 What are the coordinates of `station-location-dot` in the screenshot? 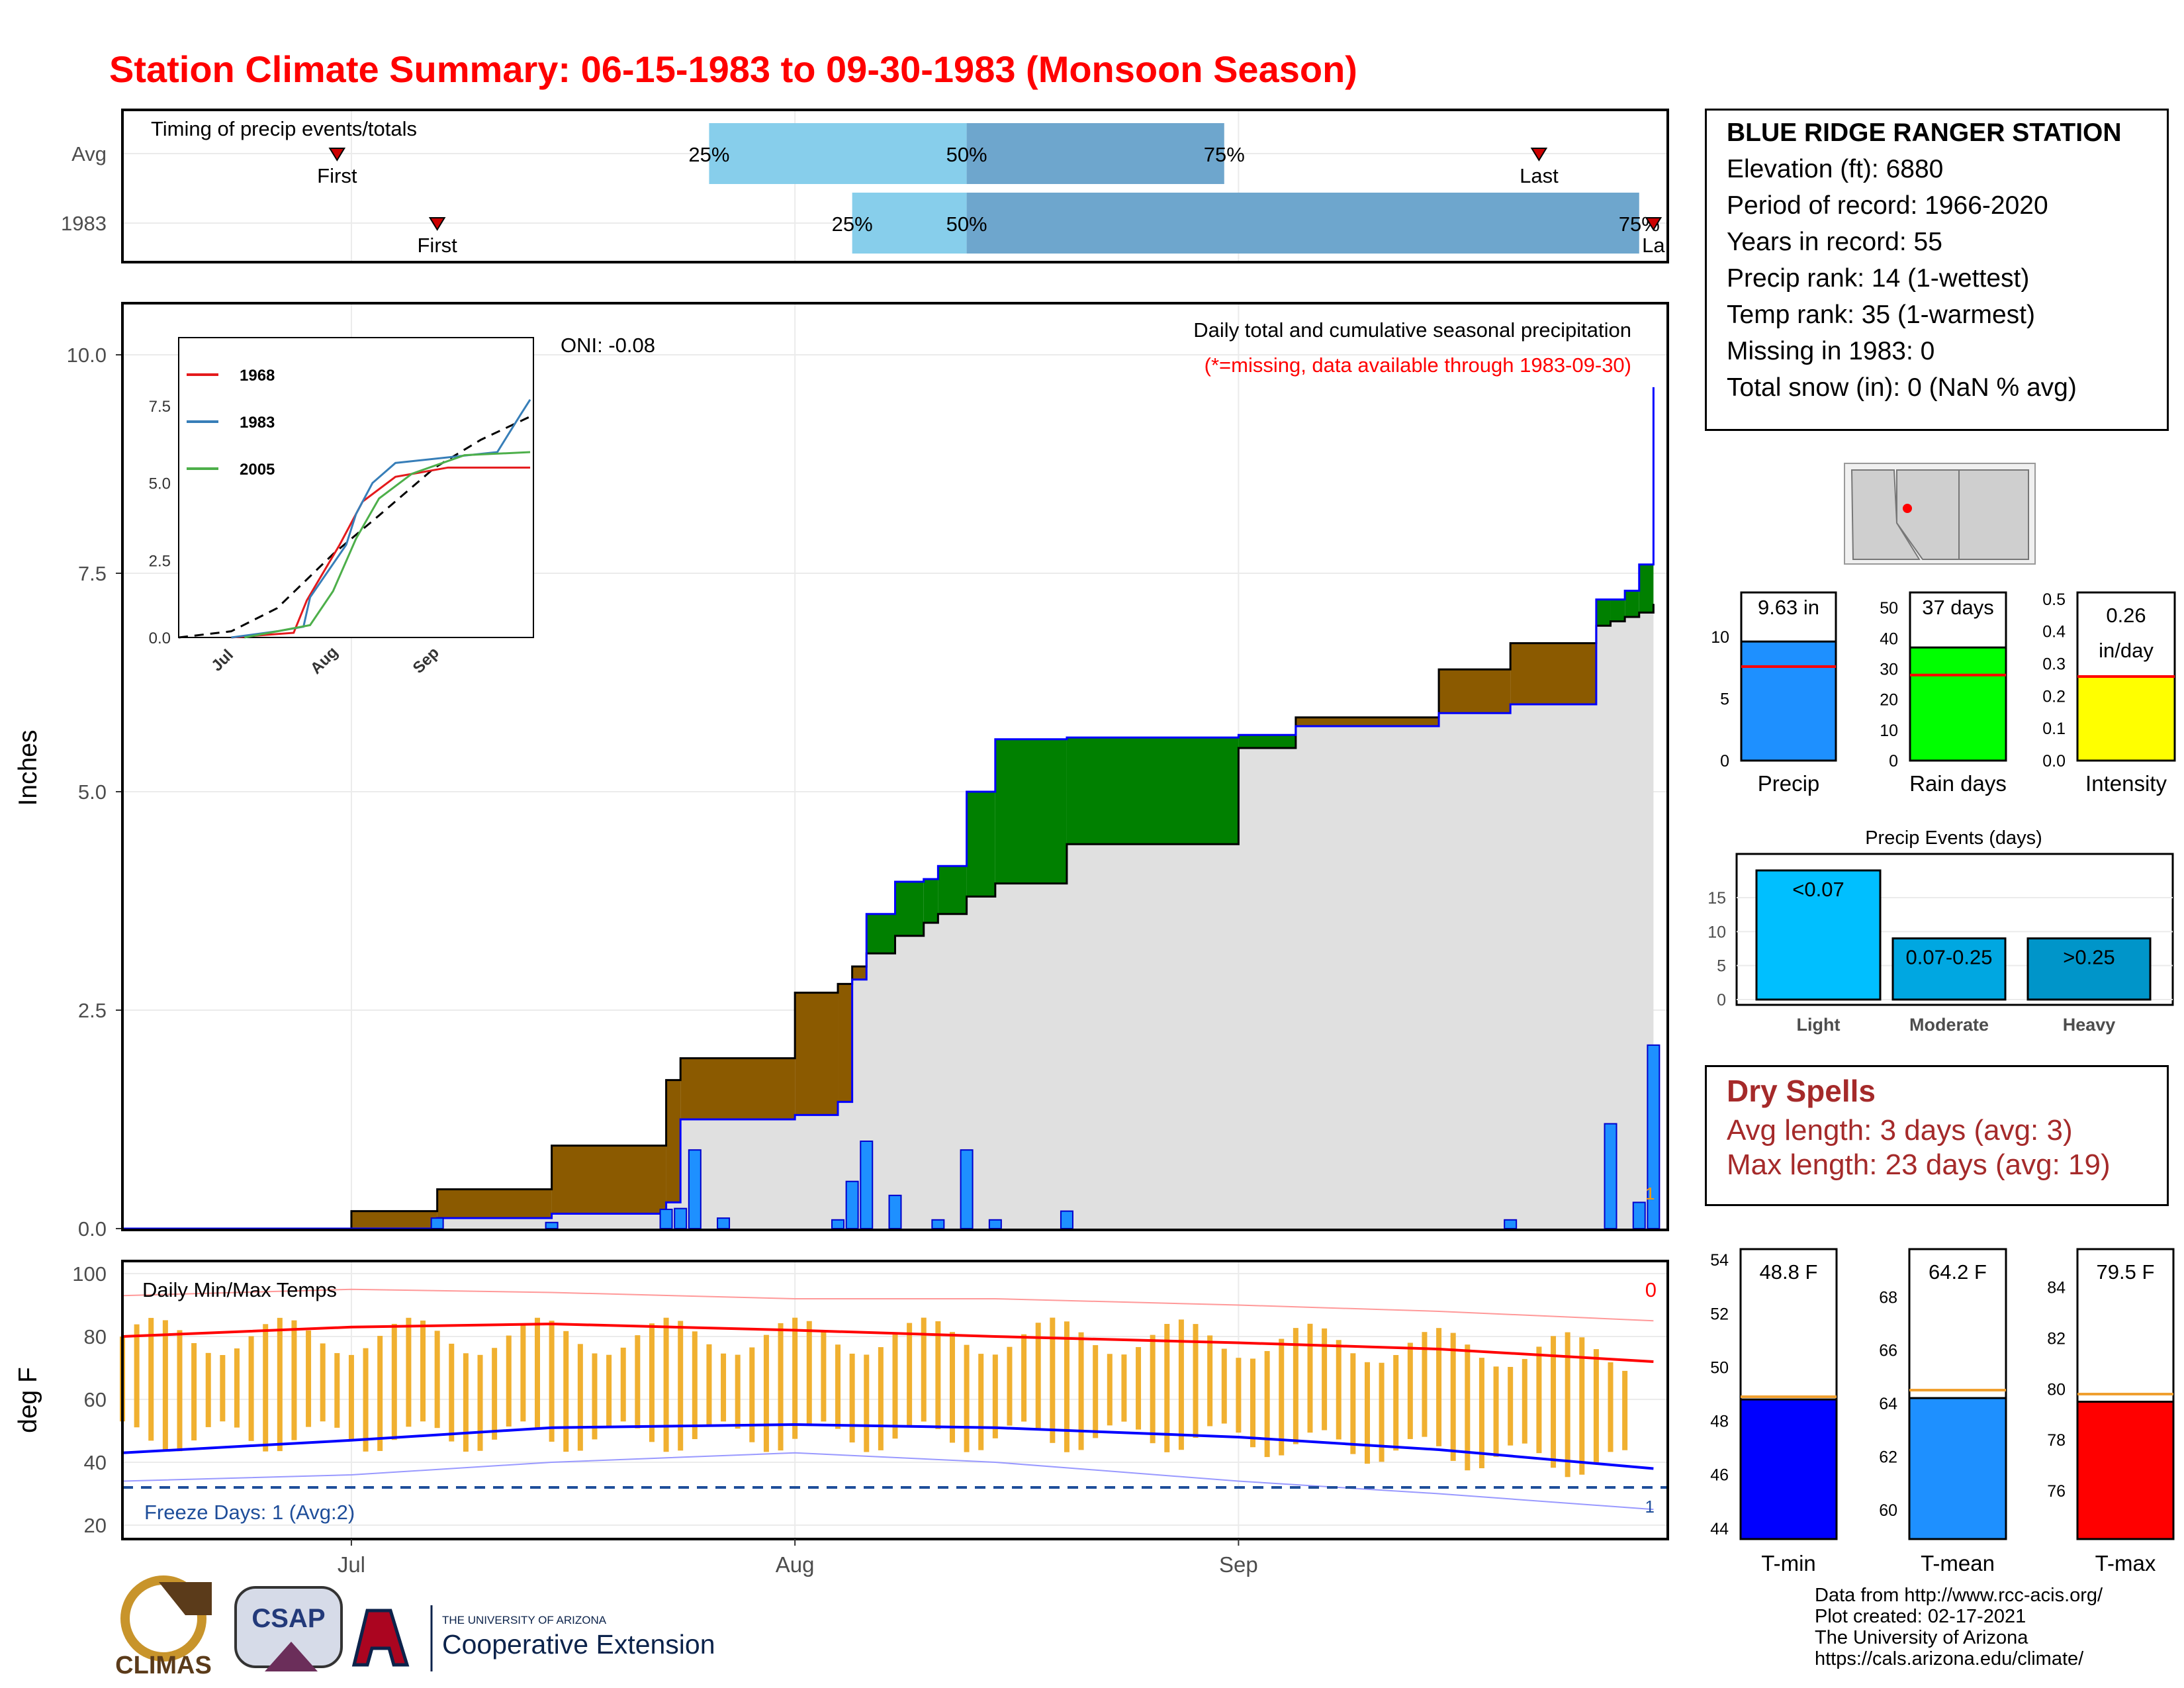 It's located at (1908, 508).